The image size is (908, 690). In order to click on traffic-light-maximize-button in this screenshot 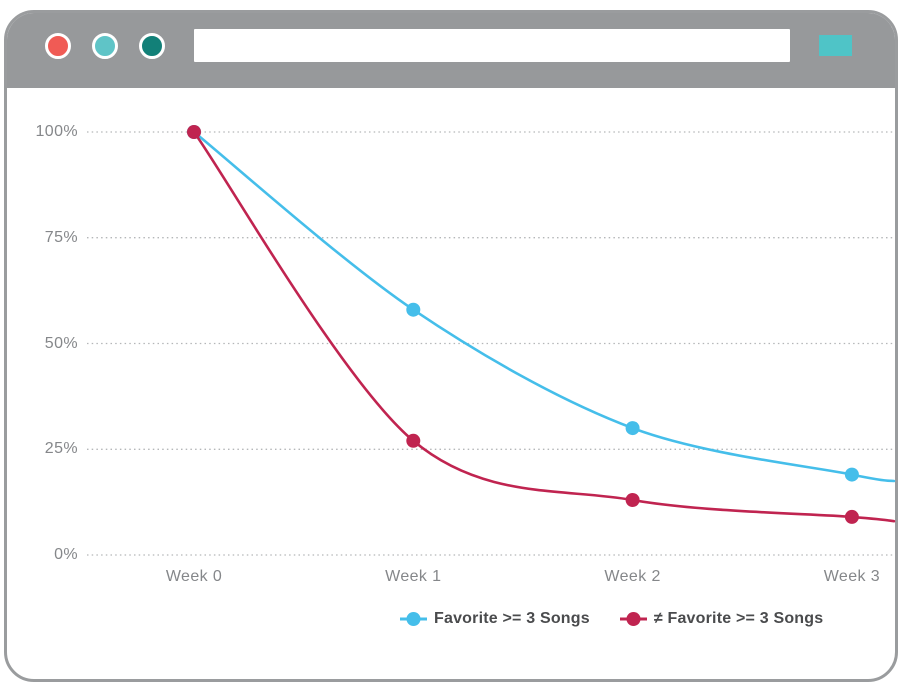, I will do `click(152, 46)`.